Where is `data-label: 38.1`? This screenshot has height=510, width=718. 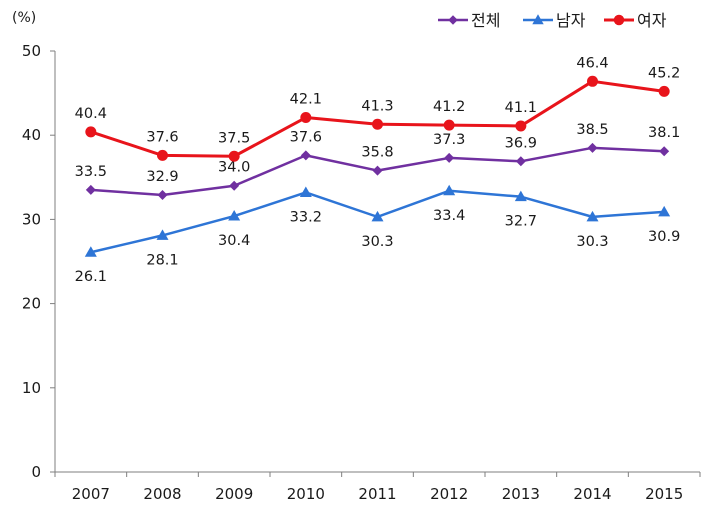 data-label: 38.1 is located at coordinates (664, 133).